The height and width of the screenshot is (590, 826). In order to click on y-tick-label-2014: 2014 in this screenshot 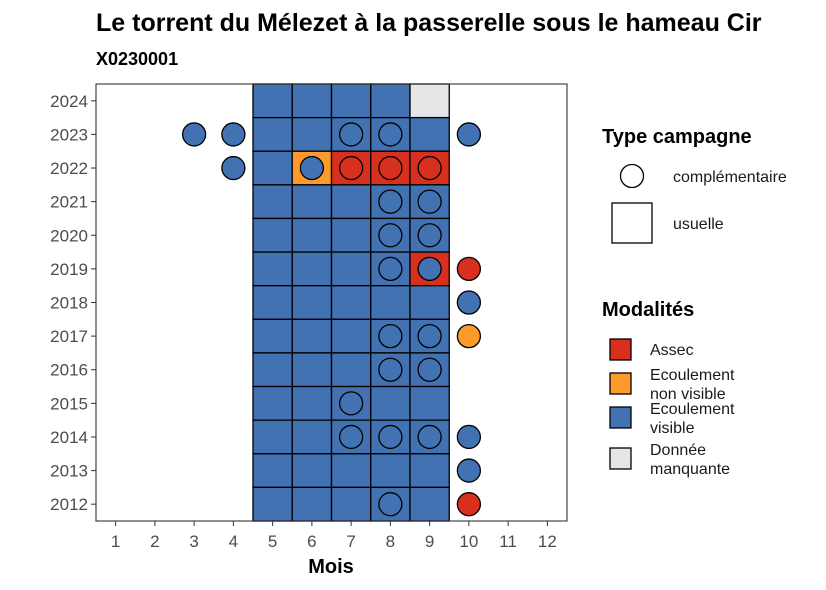, I will do `click(69, 437)`.